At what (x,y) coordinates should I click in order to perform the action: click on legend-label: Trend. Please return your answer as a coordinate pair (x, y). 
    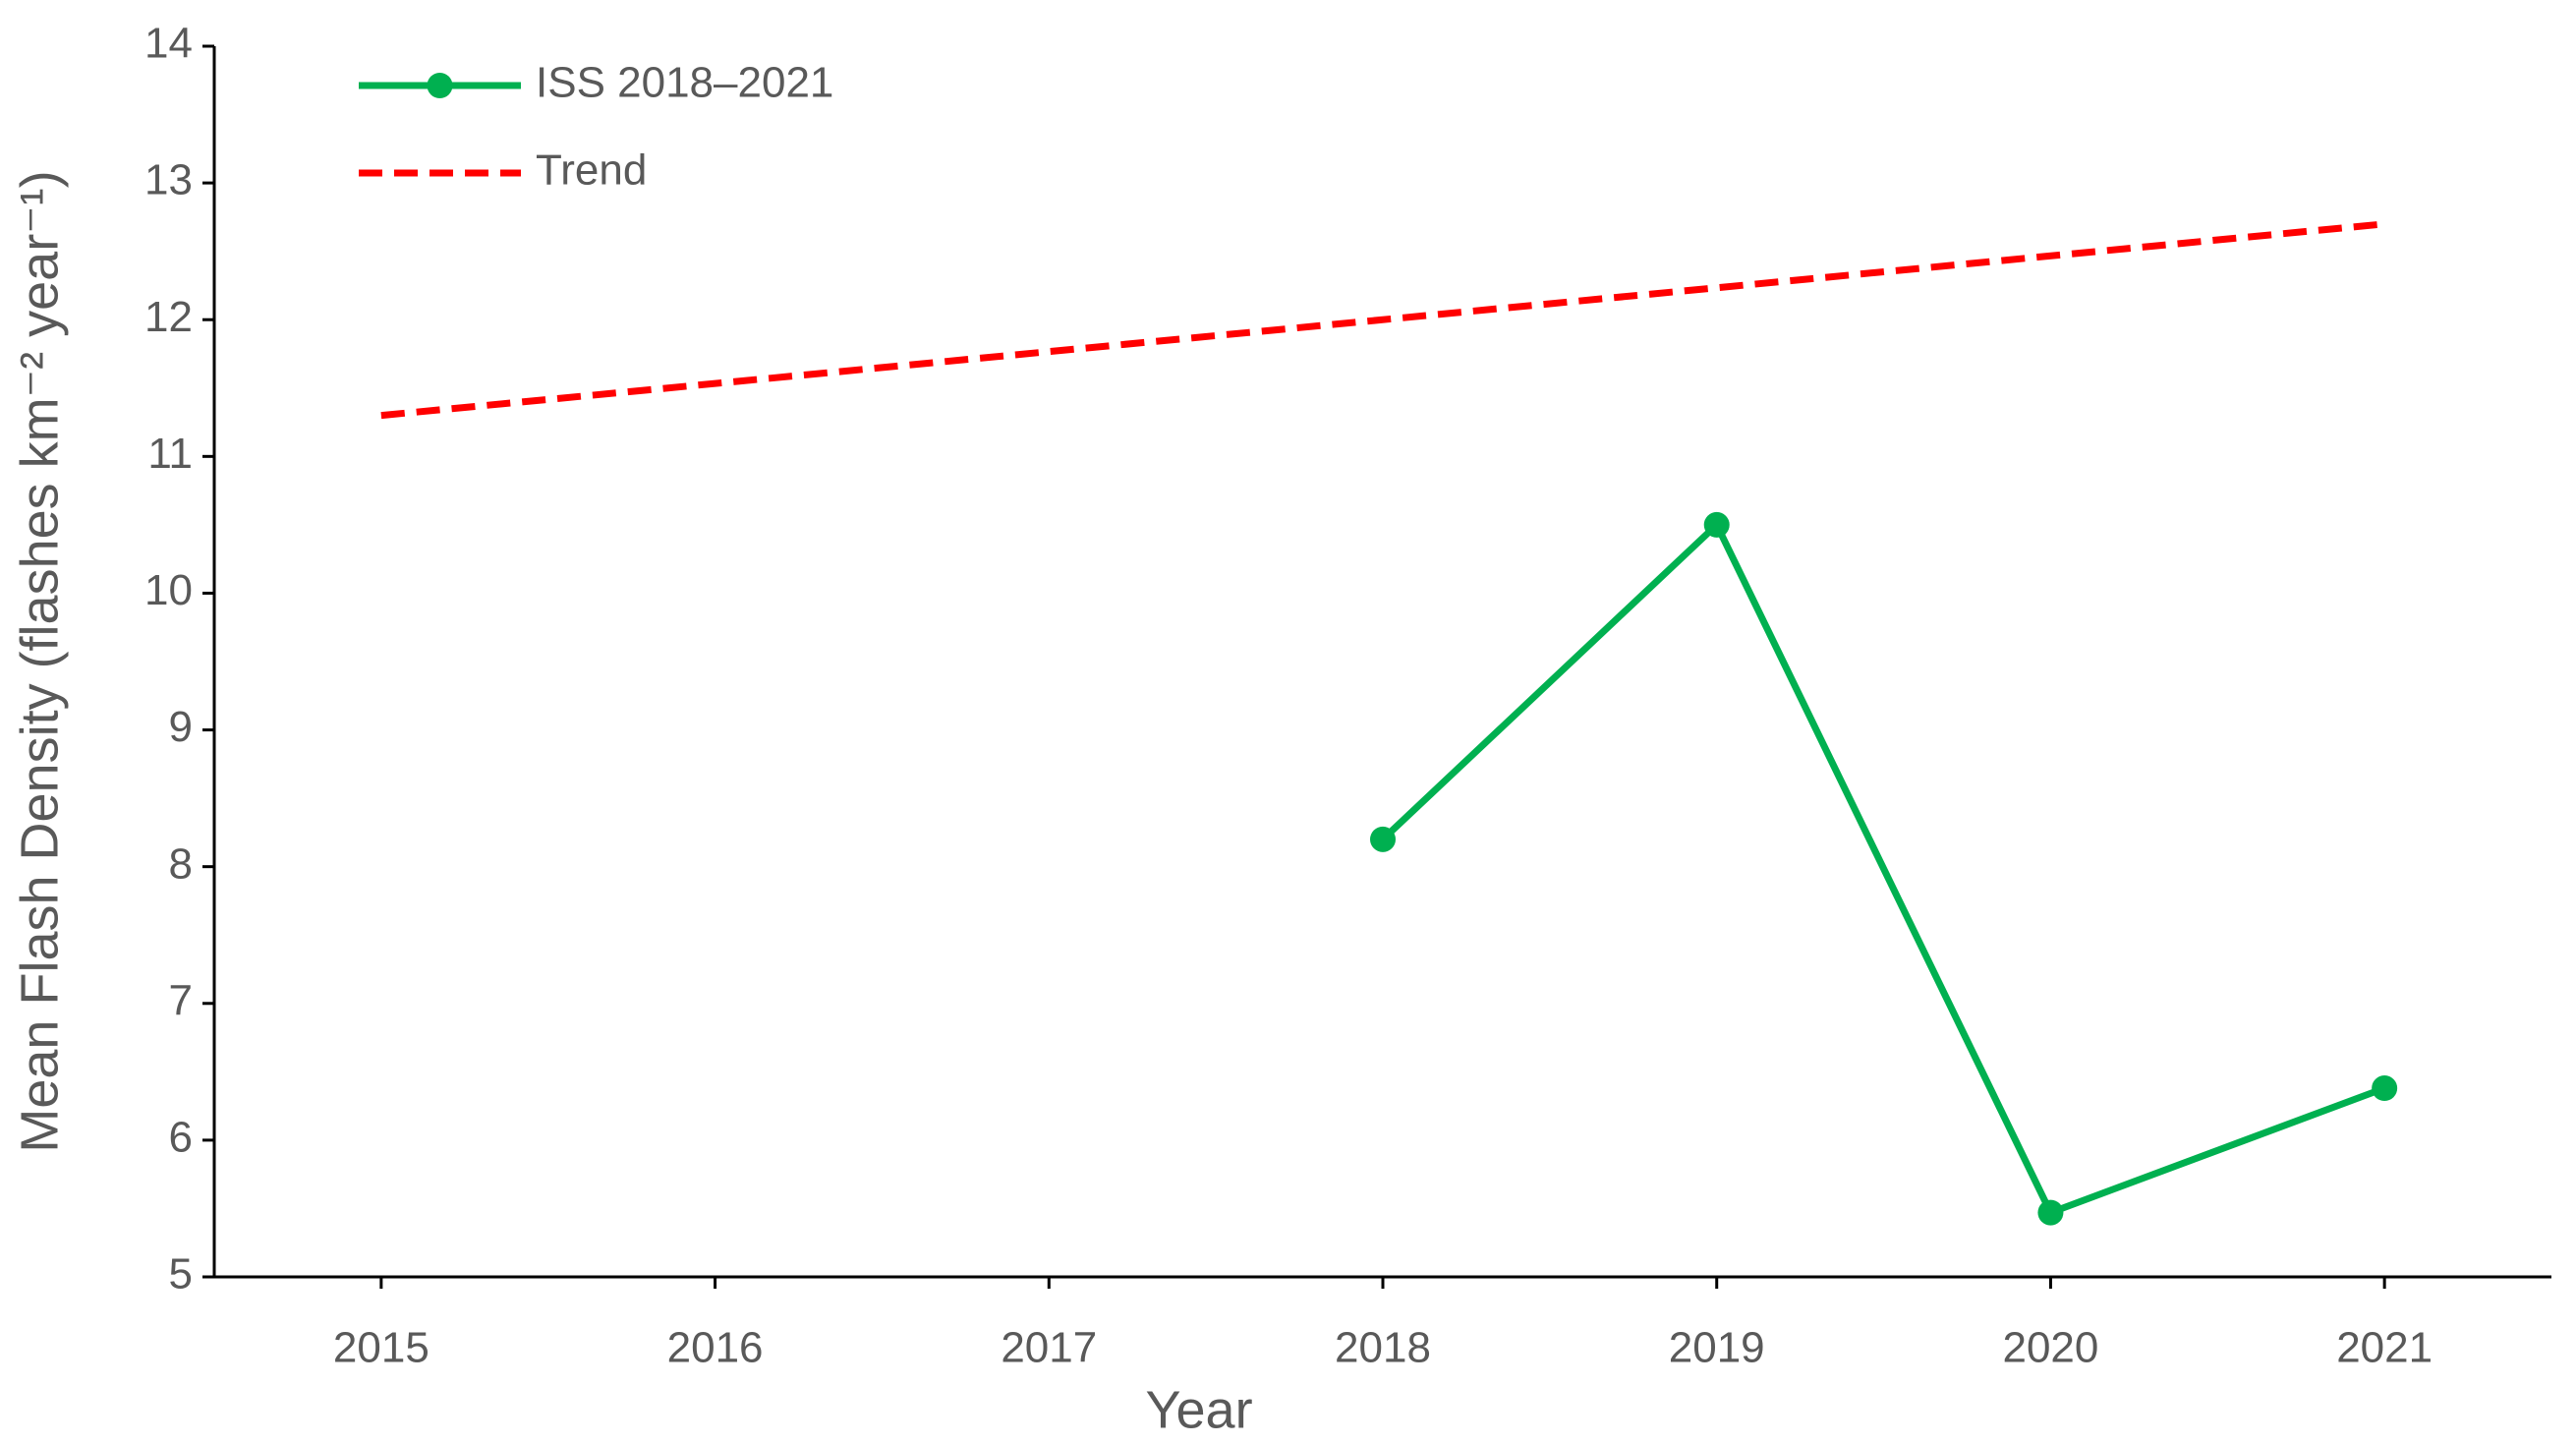
    Looking at the image, I should click on (591, 170).